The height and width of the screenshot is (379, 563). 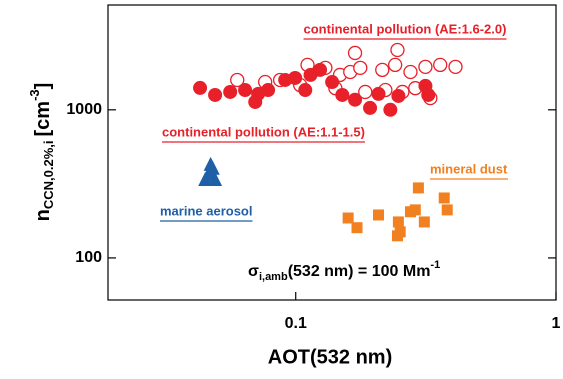 What do you see at coordinates (359, 271) in the screenshot?
I see `annotation-main: (532 nm) = 100 Mm` at bounding box center [359, 271].